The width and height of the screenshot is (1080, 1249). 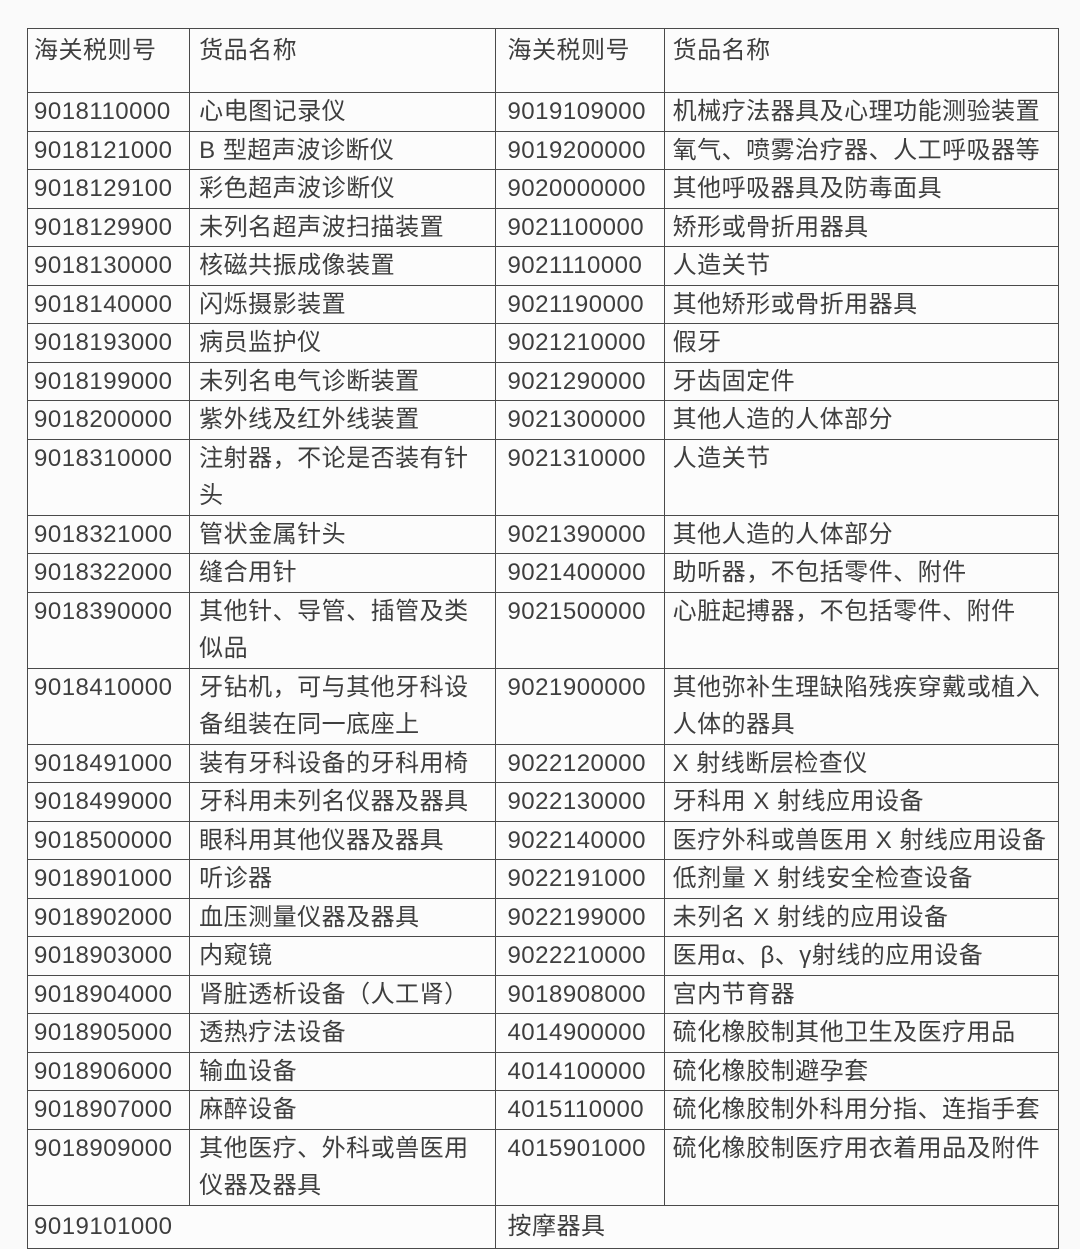 I want to click on table-row: 9019101000 按摩器具, so click(x=542, y=1226).